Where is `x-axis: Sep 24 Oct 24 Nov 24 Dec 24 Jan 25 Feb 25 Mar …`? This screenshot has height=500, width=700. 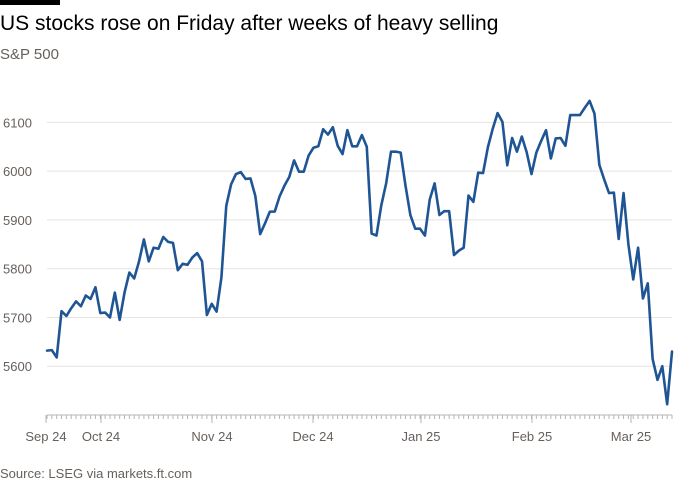
x-axis: Sep 24 Oct 24 Nov 24 Dec 24 Jan 25 Feb 25 Mar … is located at coordinates (349, 429).